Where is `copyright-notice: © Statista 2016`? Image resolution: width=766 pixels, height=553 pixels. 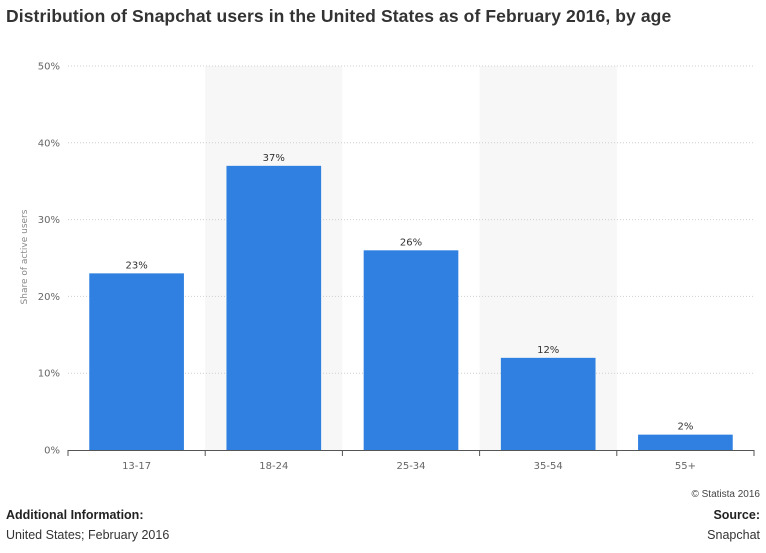
copyright-notice: © Statista 2016 is located at coordinates (725, 494).